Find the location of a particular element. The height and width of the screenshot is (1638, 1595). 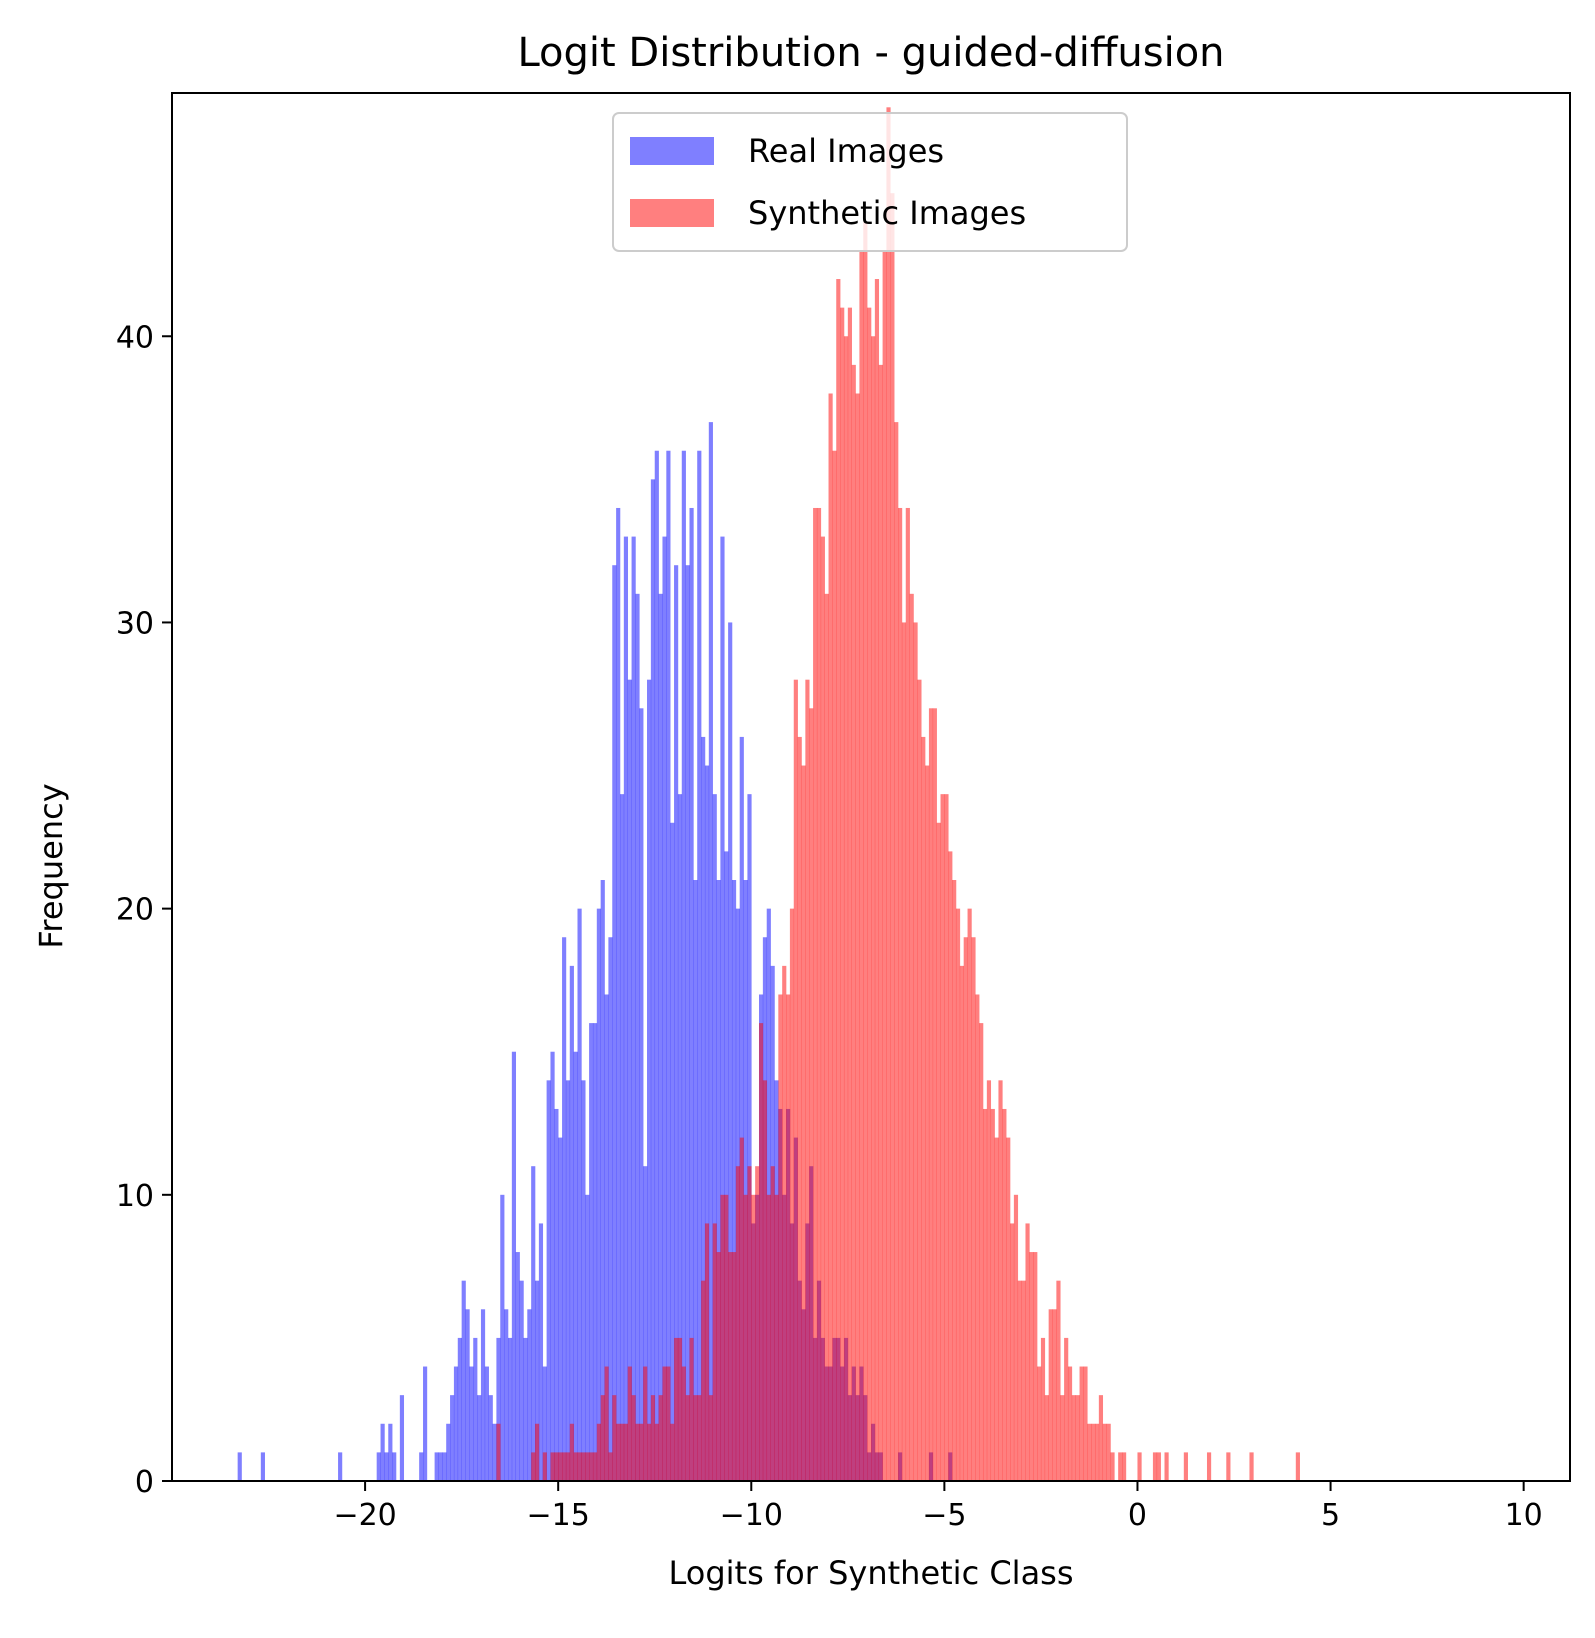

legend-box is located at coordinates (870, 182).